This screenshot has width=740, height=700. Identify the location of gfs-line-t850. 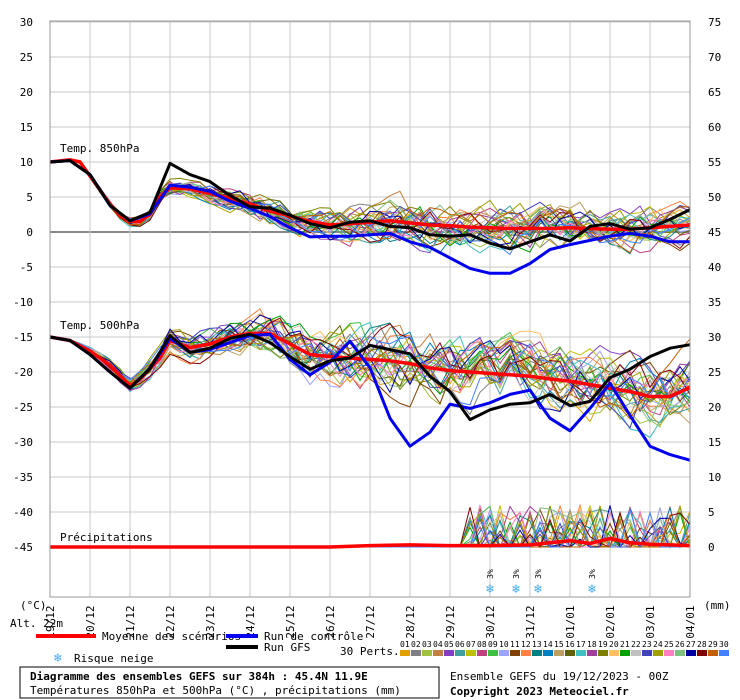
(370, 205).